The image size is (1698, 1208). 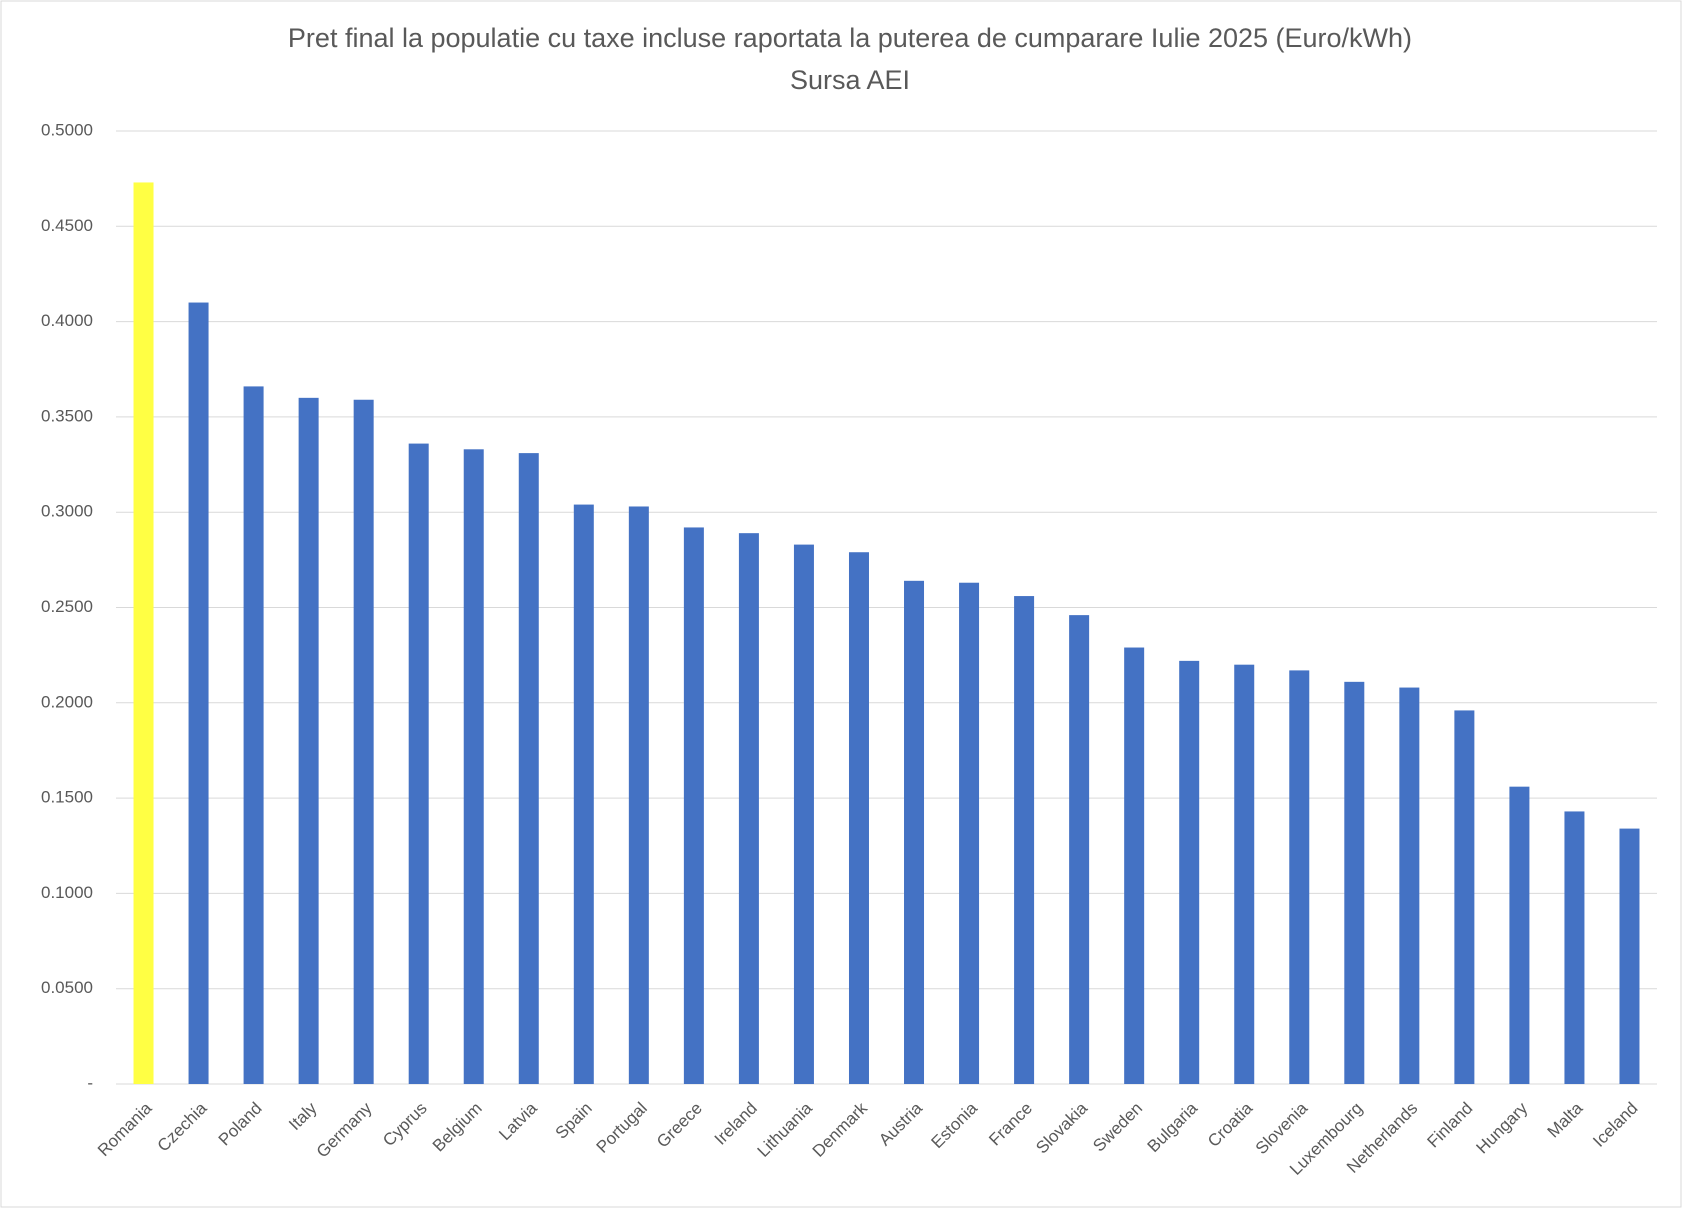 I want to click on y-tick-label: 0.2000, so click(x=67, y=701).